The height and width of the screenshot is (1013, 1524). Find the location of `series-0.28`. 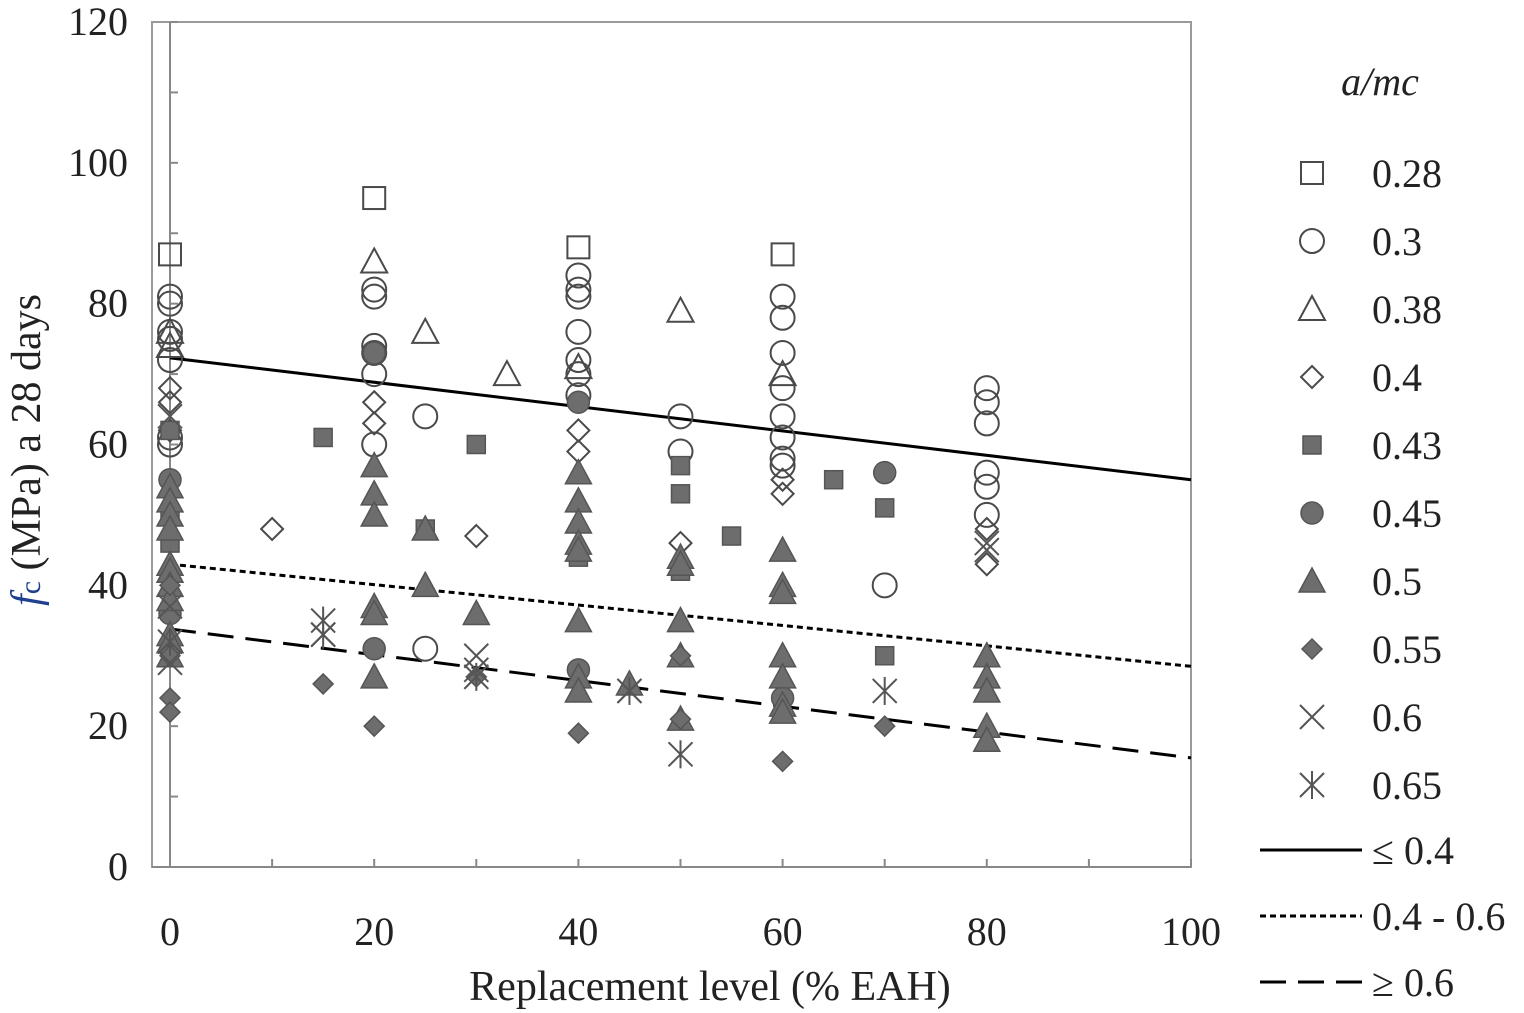

series-0.28 is located at coordinates (476, 226).